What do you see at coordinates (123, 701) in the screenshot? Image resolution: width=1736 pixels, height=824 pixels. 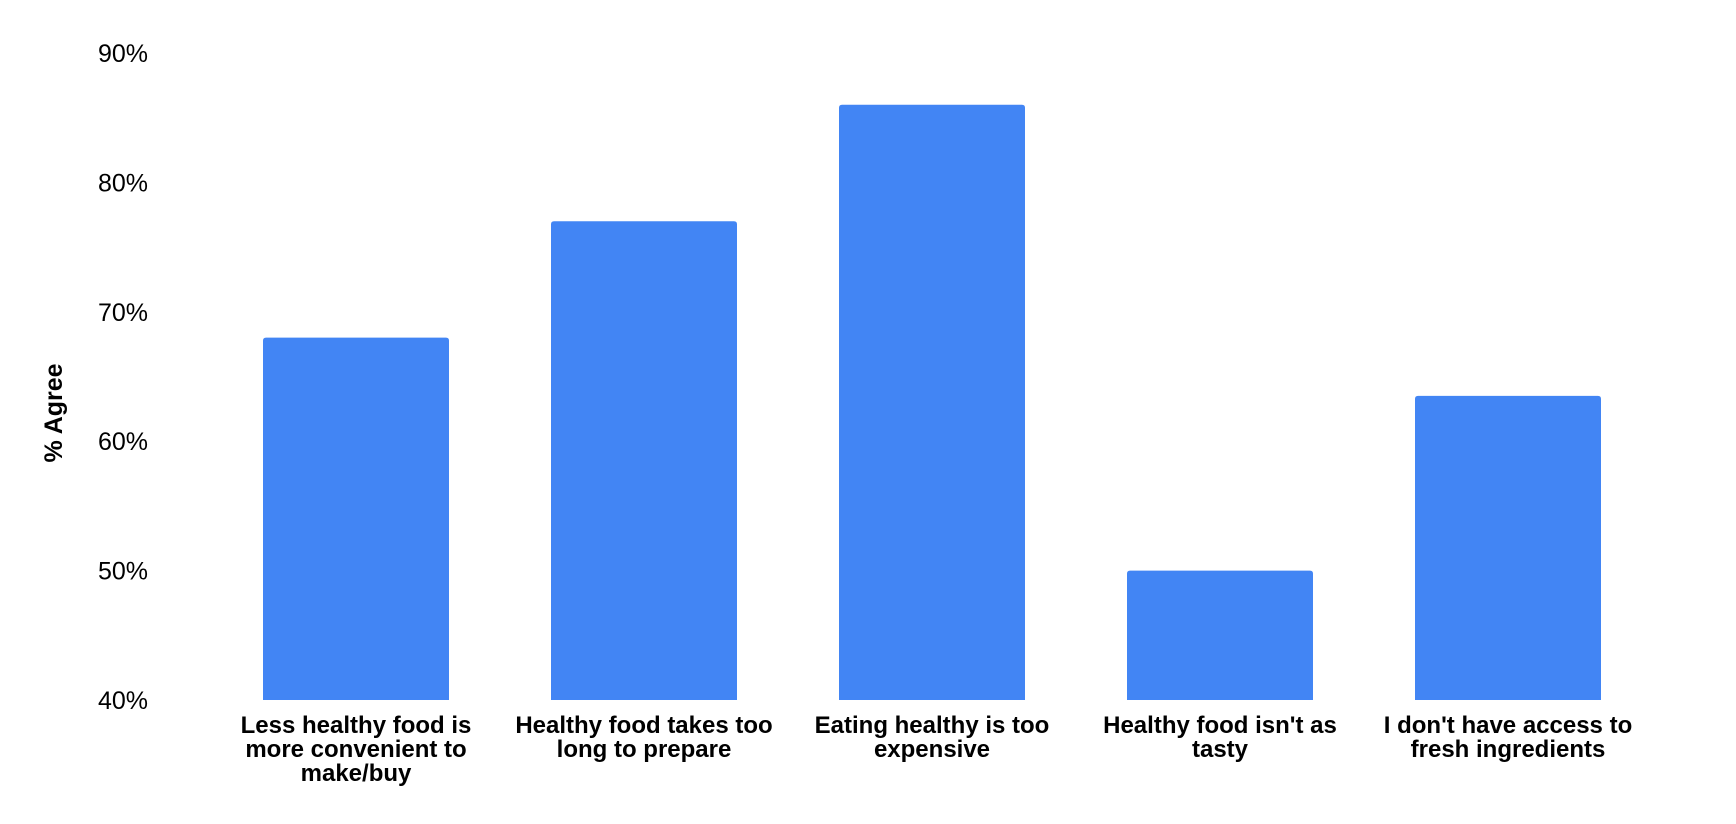 I see `y-tick-label: 40%` at bounding box center [123, 701].